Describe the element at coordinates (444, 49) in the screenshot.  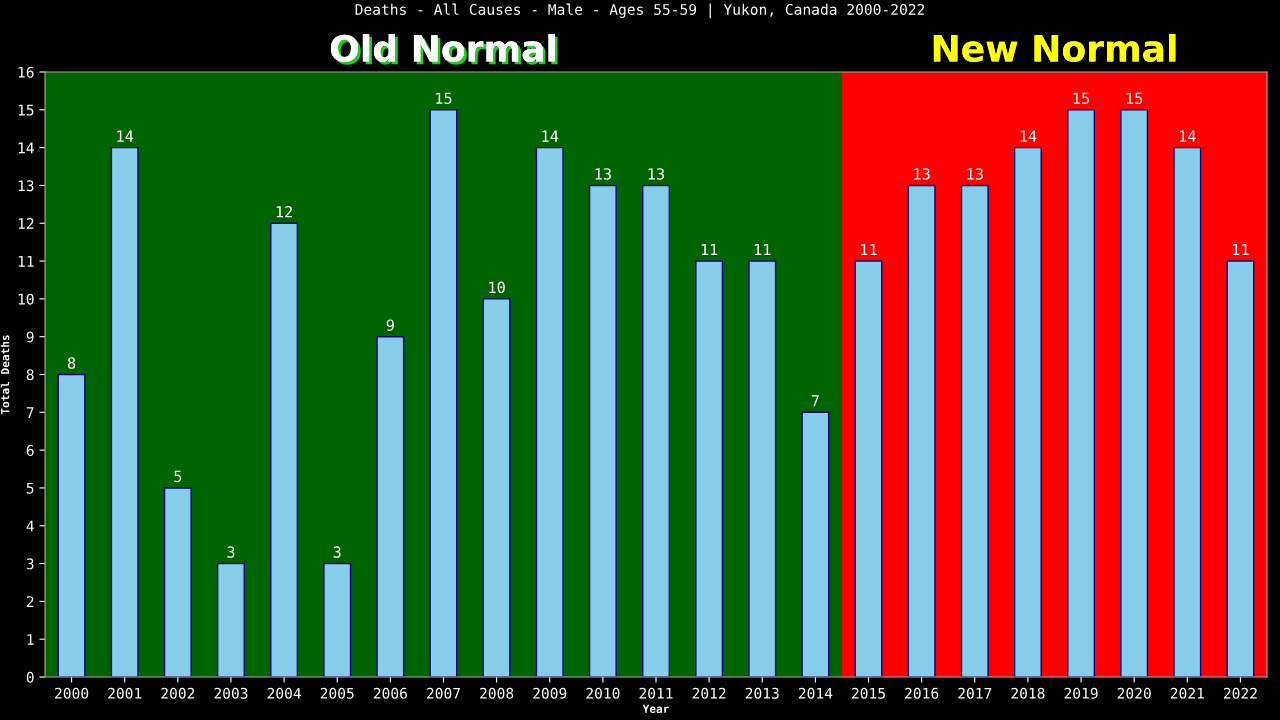
I see `band-label: Old Normal` at that location.